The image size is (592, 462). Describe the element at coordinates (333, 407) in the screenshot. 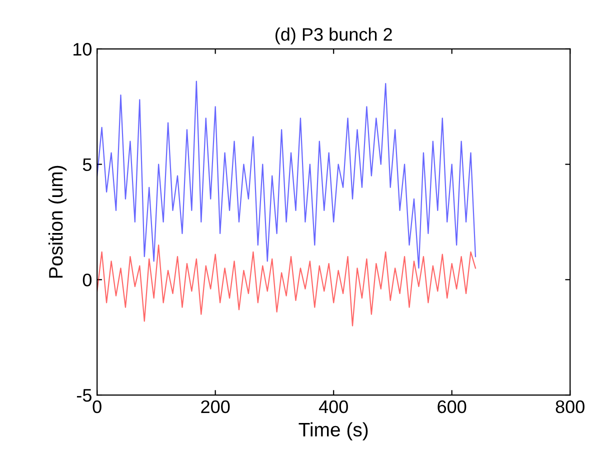

I see `x-tick-label: 400` at that location.